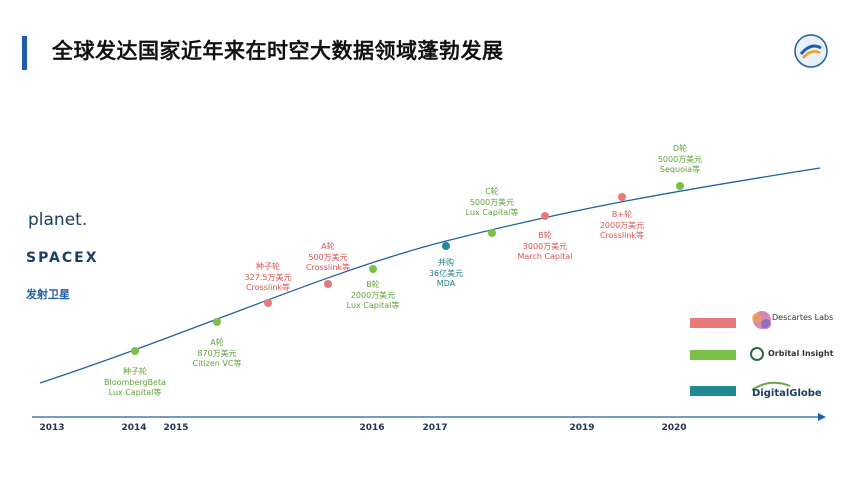 This screenshot has height=484, width=860. What do you see at coordinates (435, 428) in the screenshot?
I see `year-tick: 2017` at bounding box center [435, 428].